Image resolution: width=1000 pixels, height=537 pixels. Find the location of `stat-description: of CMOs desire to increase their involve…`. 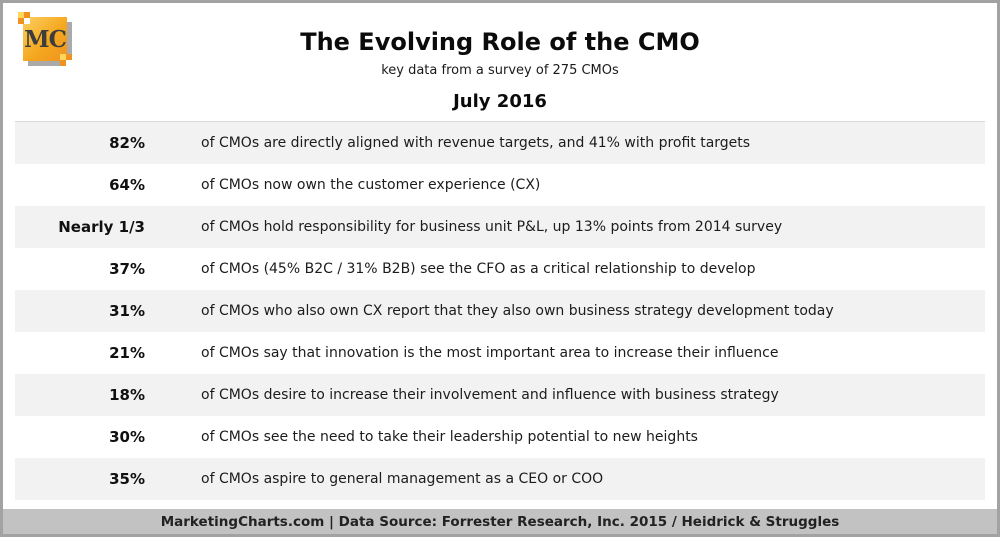

stat-description: of CMOs desire to increase their involve… is located at coordinates (490, 395).